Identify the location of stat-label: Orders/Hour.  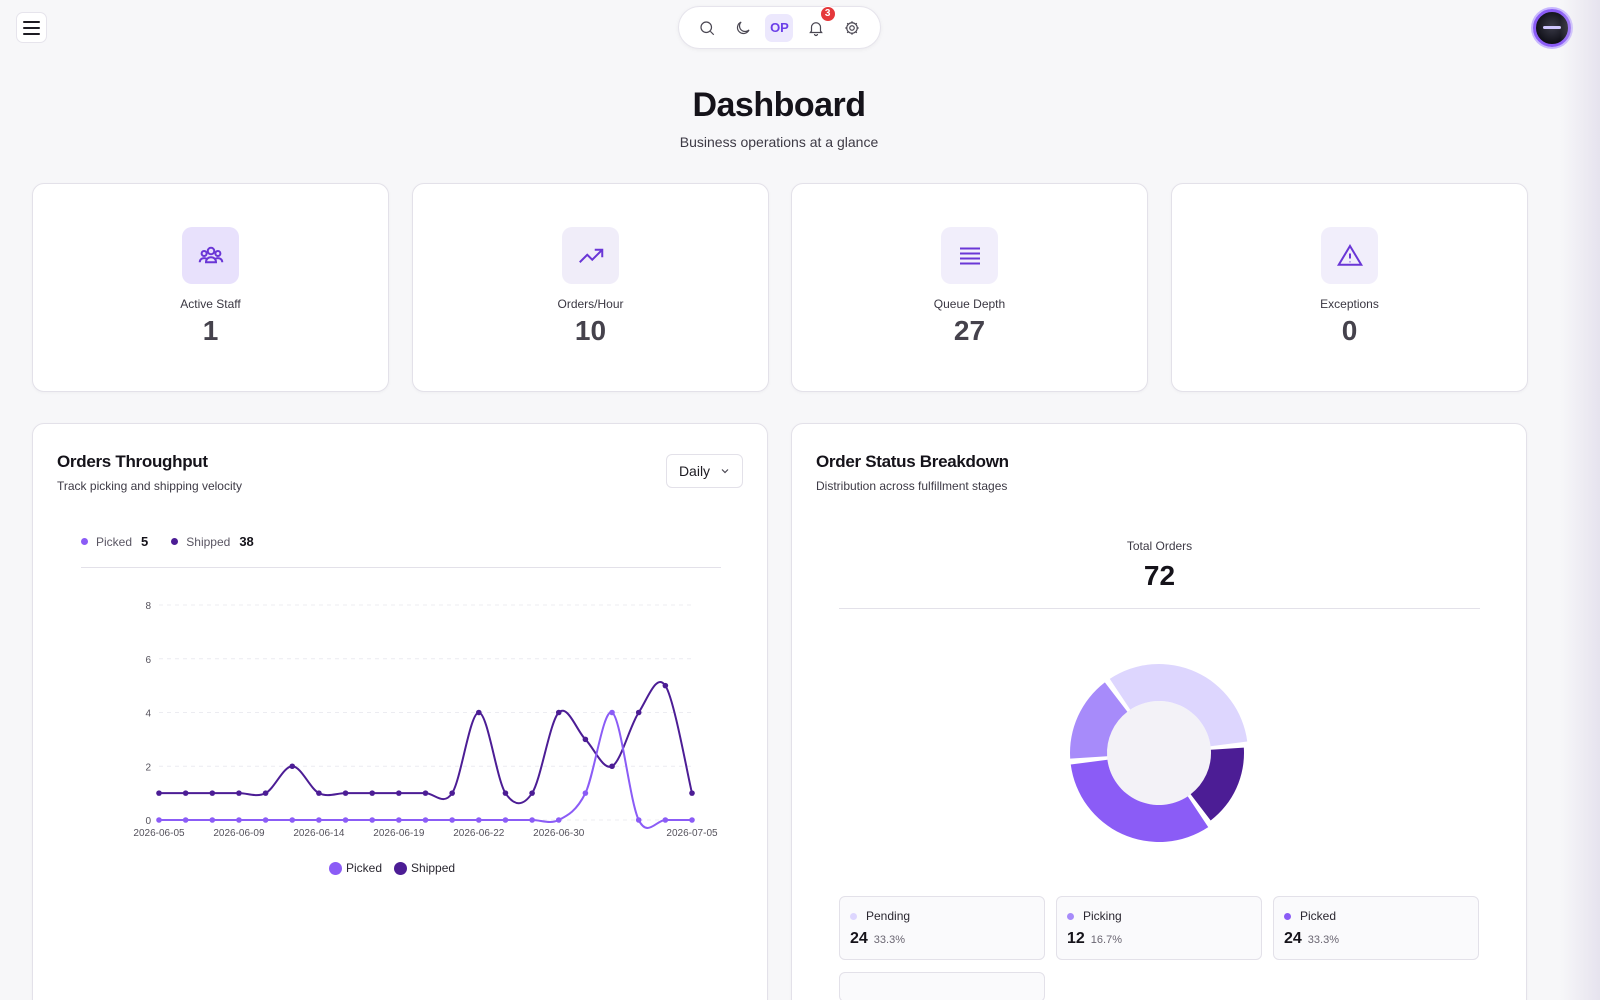
(590, 304).